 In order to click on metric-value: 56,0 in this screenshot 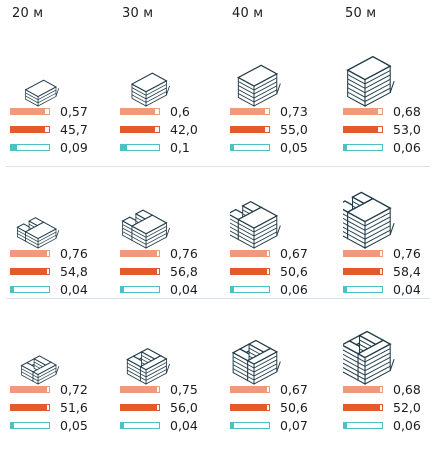, I will do `click(184, 407)`.